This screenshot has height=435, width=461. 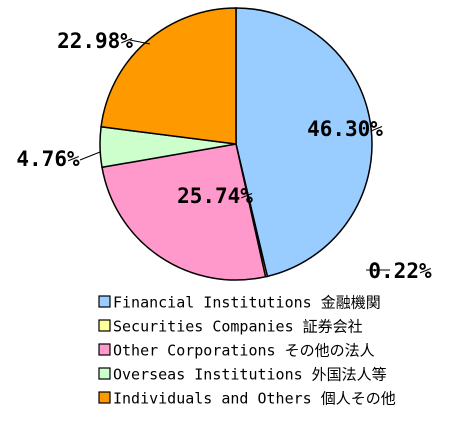 What do you see at coordinates (247, 303) in the screenshot?
I see `legend-label: Financial Institutions 金融機関` at bounding box center [247, 303].